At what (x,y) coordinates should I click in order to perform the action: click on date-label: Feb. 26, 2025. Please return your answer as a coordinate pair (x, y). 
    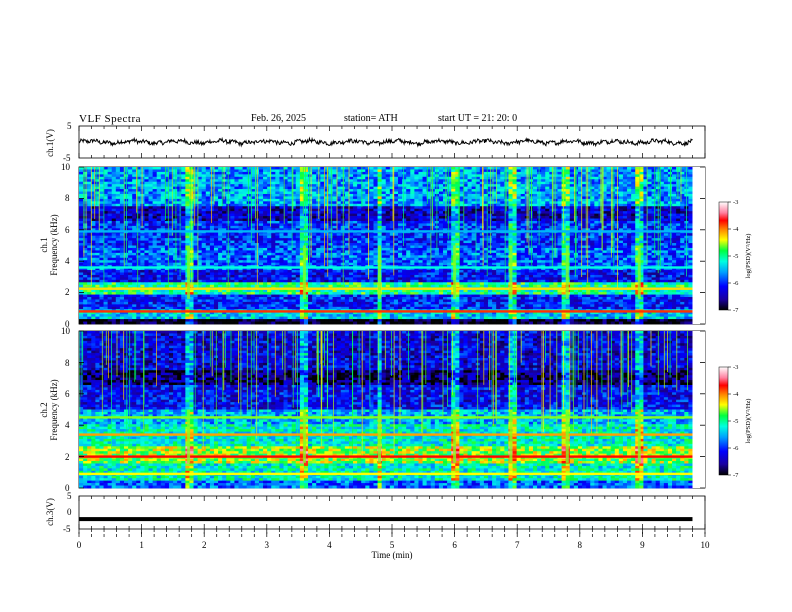
    Looking at the image, I should click on (278, 118).